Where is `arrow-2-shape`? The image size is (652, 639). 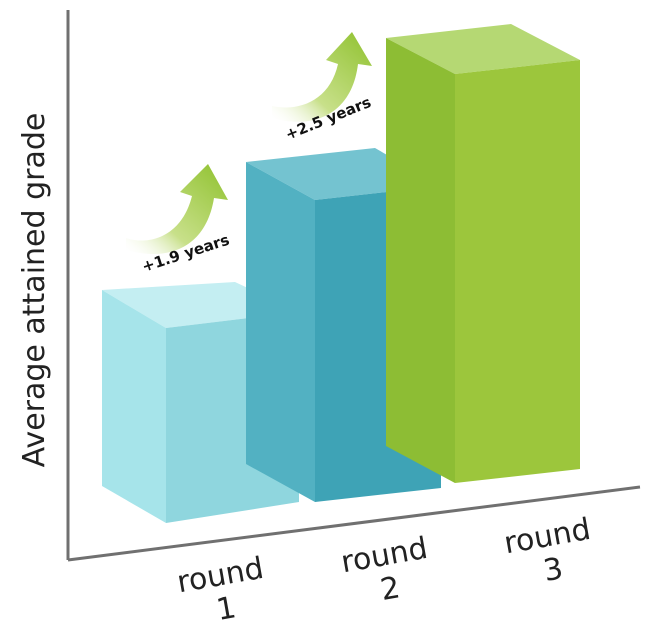 arrow-2-shape is located at coordinates (322, 77).